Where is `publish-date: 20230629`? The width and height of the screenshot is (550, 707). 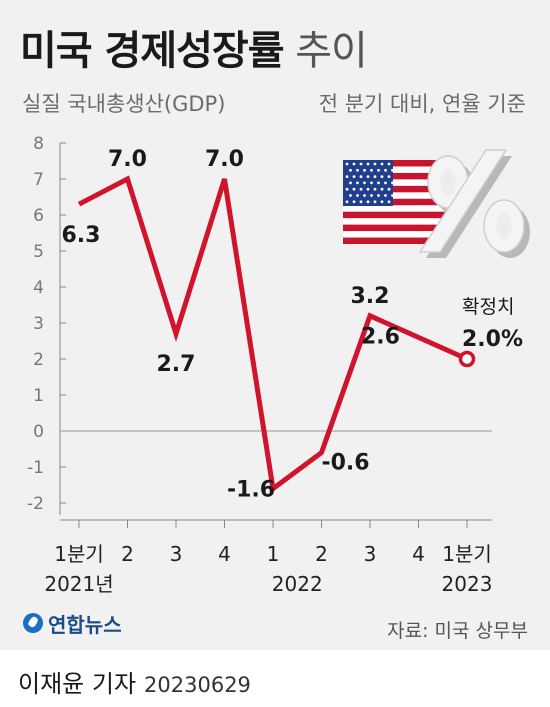 publish-date: 20230629 is located at coordinates (197, 685).